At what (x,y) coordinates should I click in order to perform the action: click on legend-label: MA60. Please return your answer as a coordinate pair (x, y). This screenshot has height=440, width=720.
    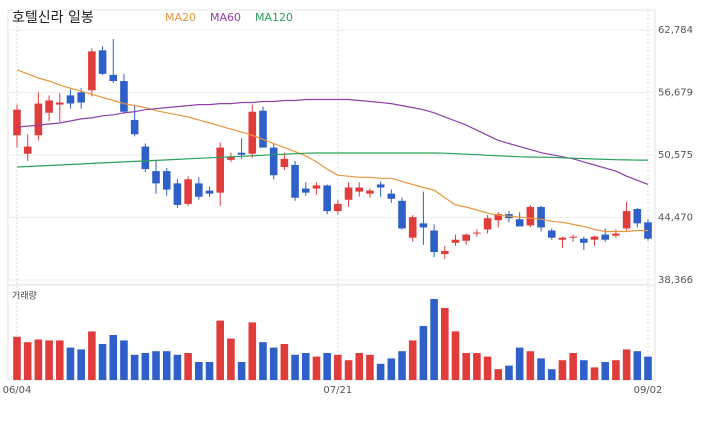
    Looking at the image, I should click on (225, 17).